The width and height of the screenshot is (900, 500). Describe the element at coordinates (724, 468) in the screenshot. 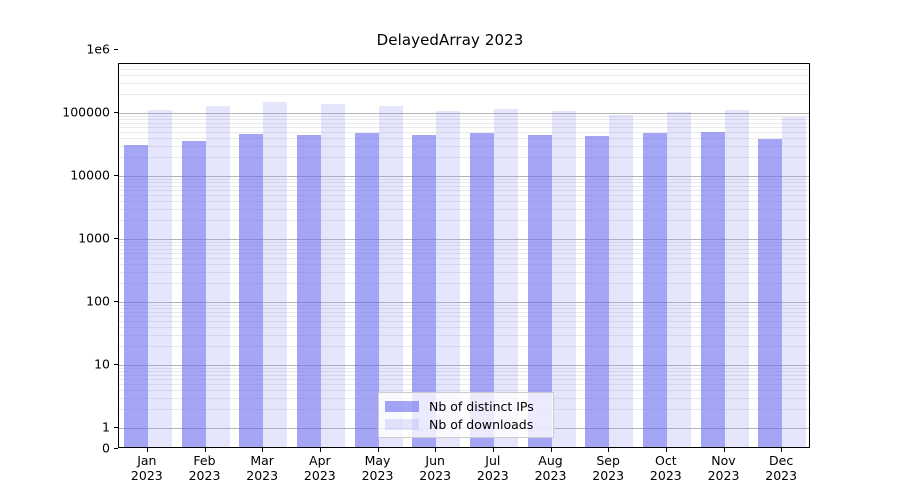

I see `x-axis-tick-label: Nov 2023` at that location.